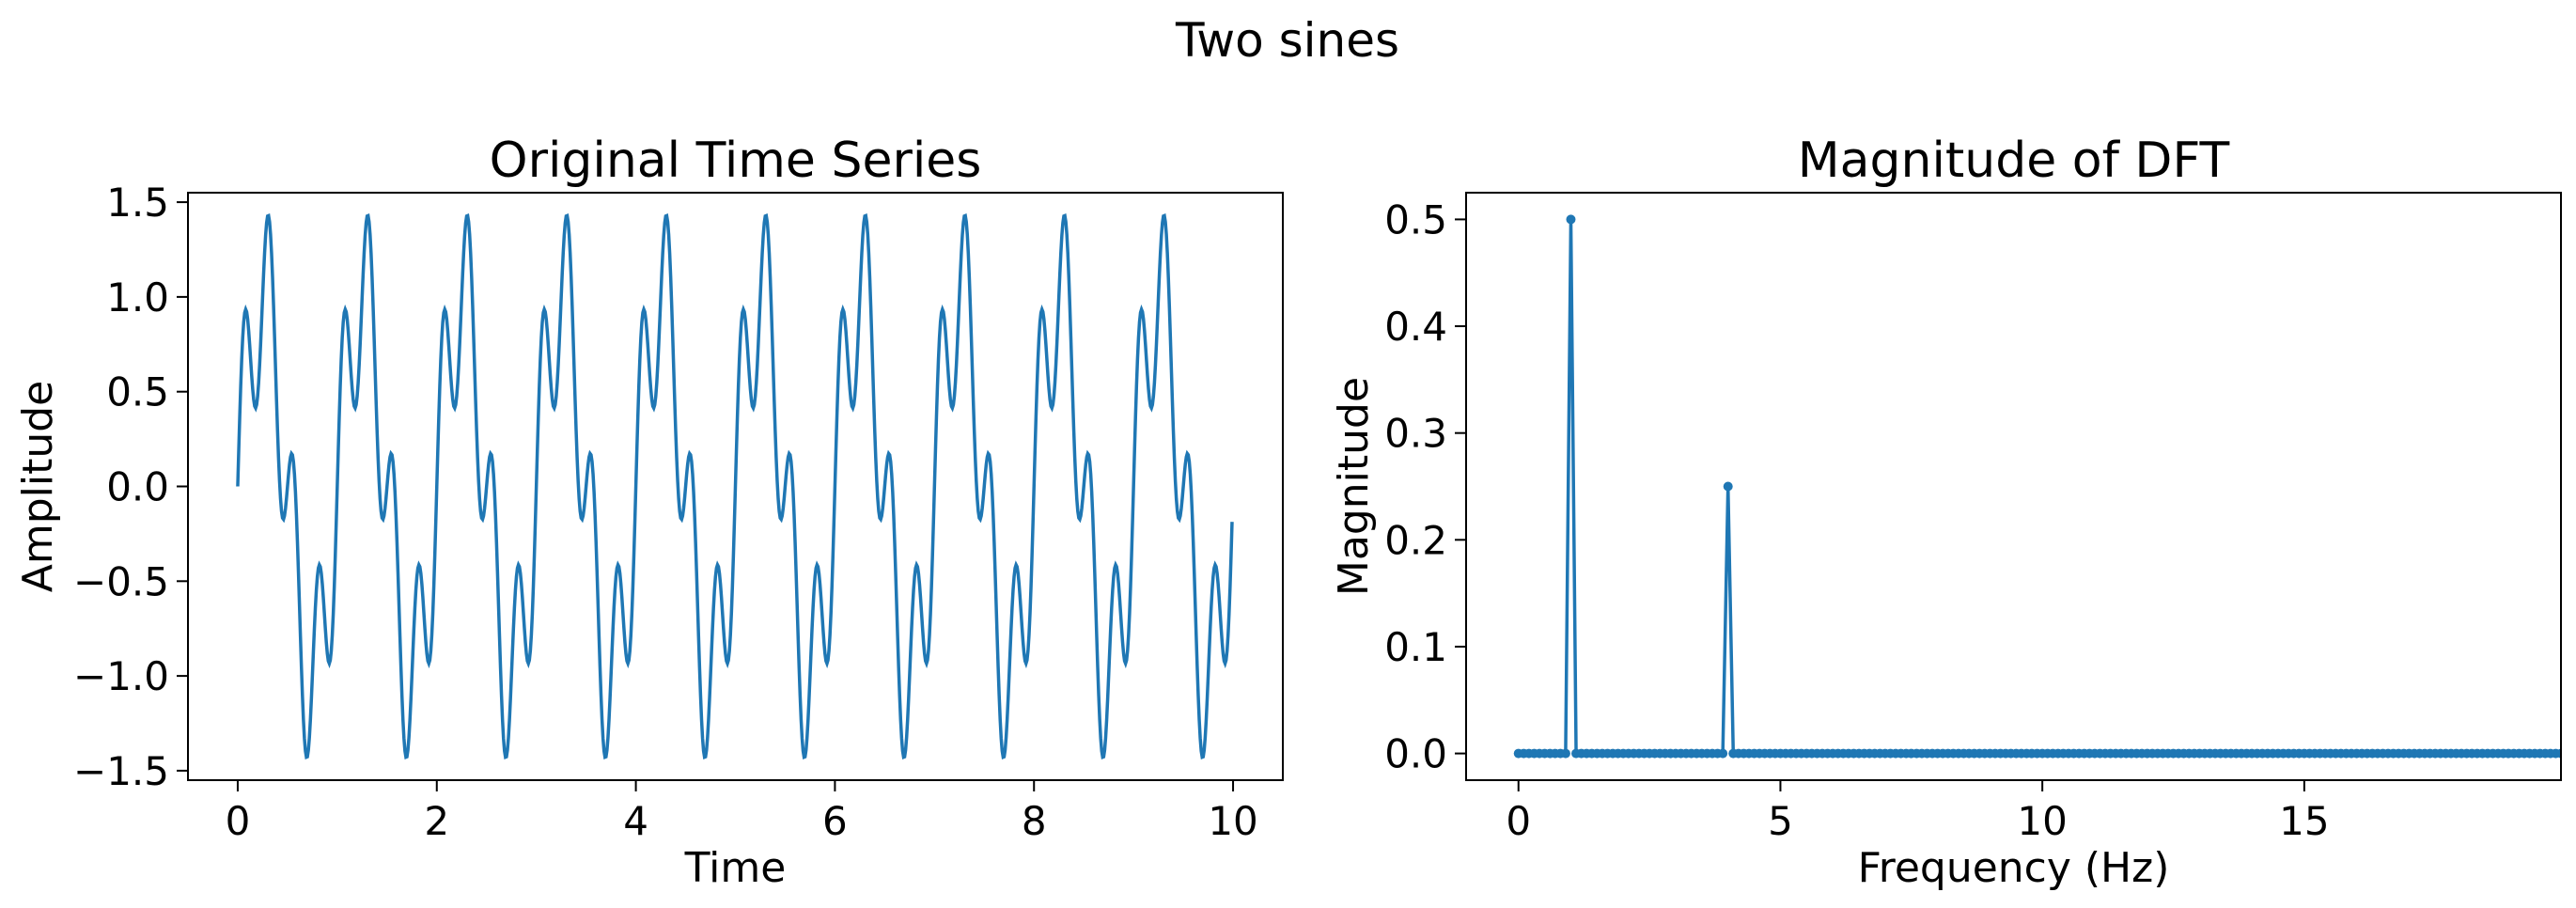  What do you see at coordinates (137, 203) in the screenshot?
I see `y-tick-label: 1.5` at bounding box center [137, 203].